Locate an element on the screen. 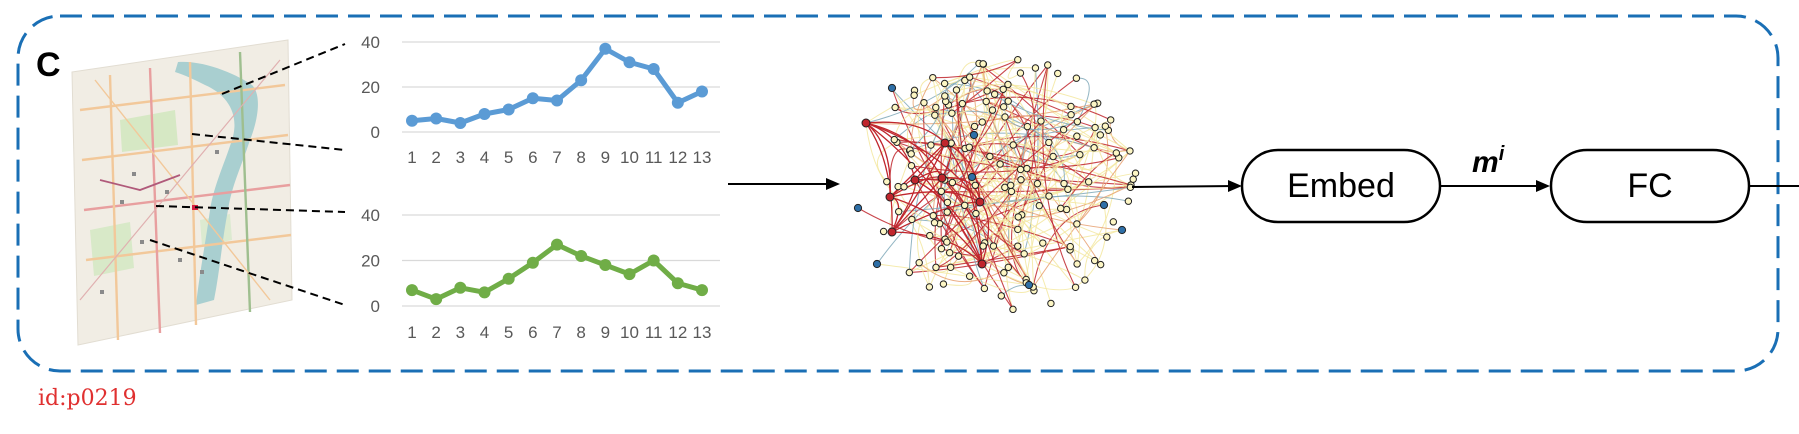 This screenshot has width=1799, height=434. embedding-vector-label: mi is located at coordinates (1488, 161).